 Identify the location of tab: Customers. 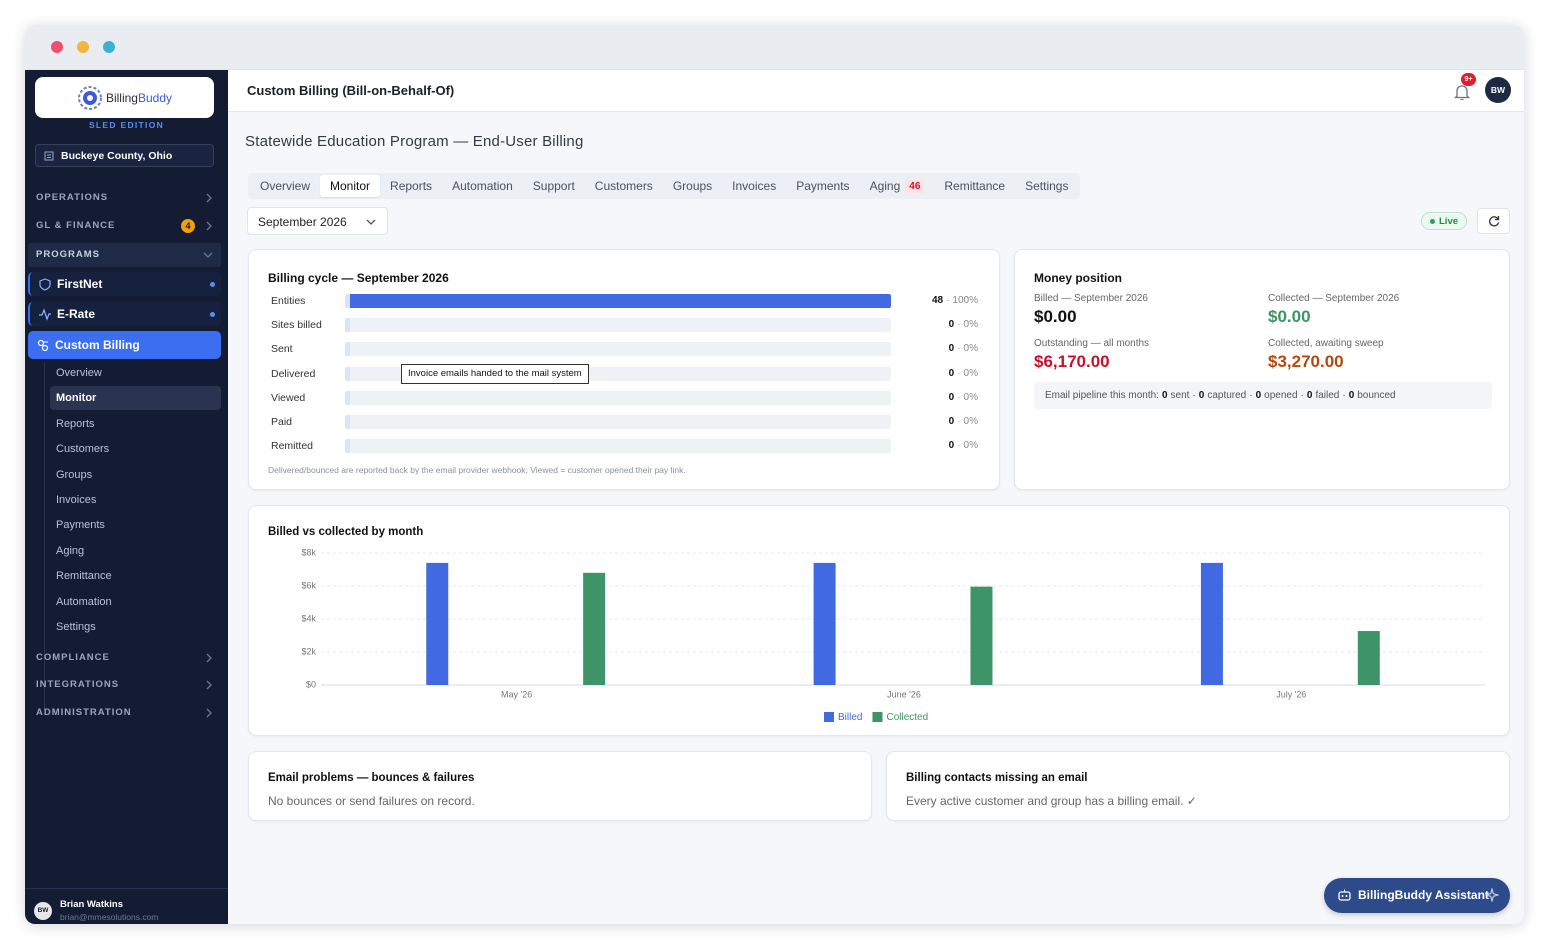
(624, 186).